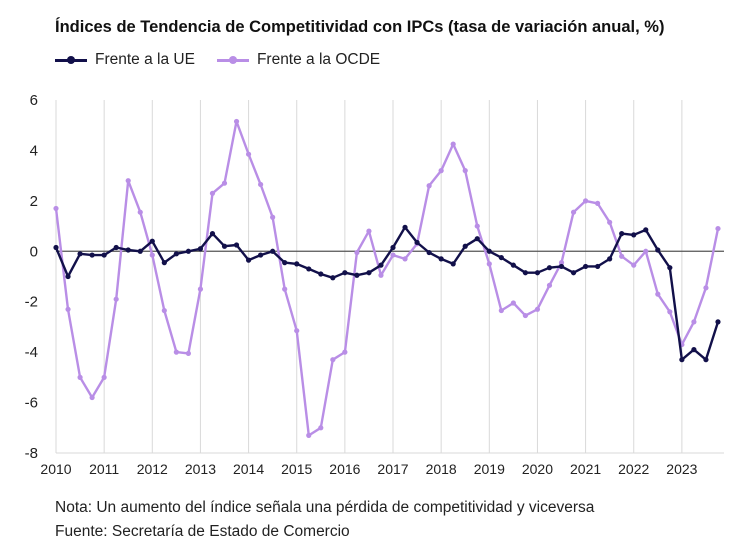 This screenshot has height=558, width=744. What do you see at coordinates (489, 469) in the screenshot?
I see `x-tick-label: 2019` at bounding box center [489, 469].